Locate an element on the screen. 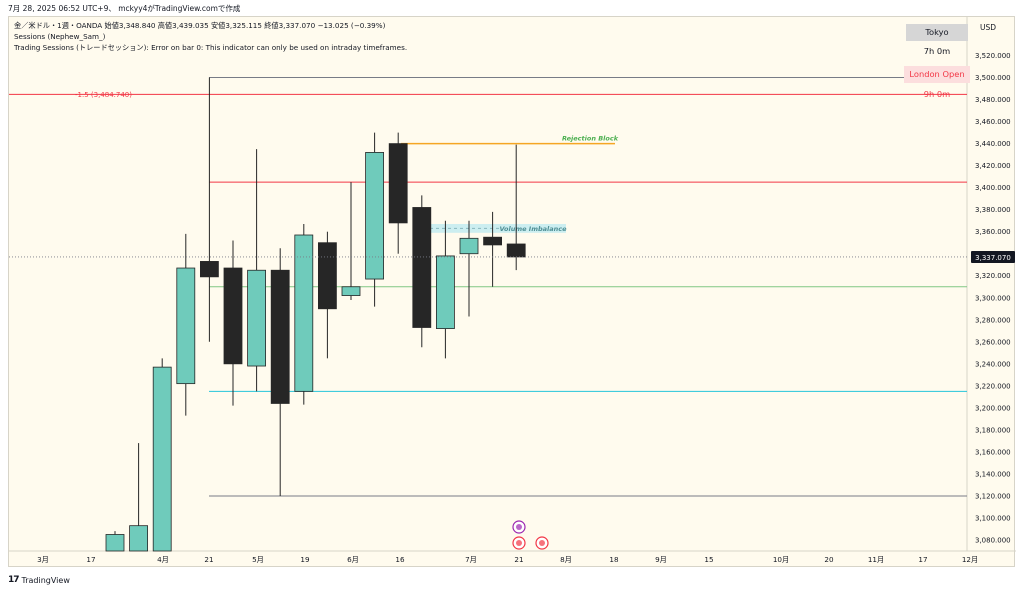 Image resolution: width=1024 pixels, height=590 pixels. tradingview-logo-icon: 17 is located at coordinates (13, 580).